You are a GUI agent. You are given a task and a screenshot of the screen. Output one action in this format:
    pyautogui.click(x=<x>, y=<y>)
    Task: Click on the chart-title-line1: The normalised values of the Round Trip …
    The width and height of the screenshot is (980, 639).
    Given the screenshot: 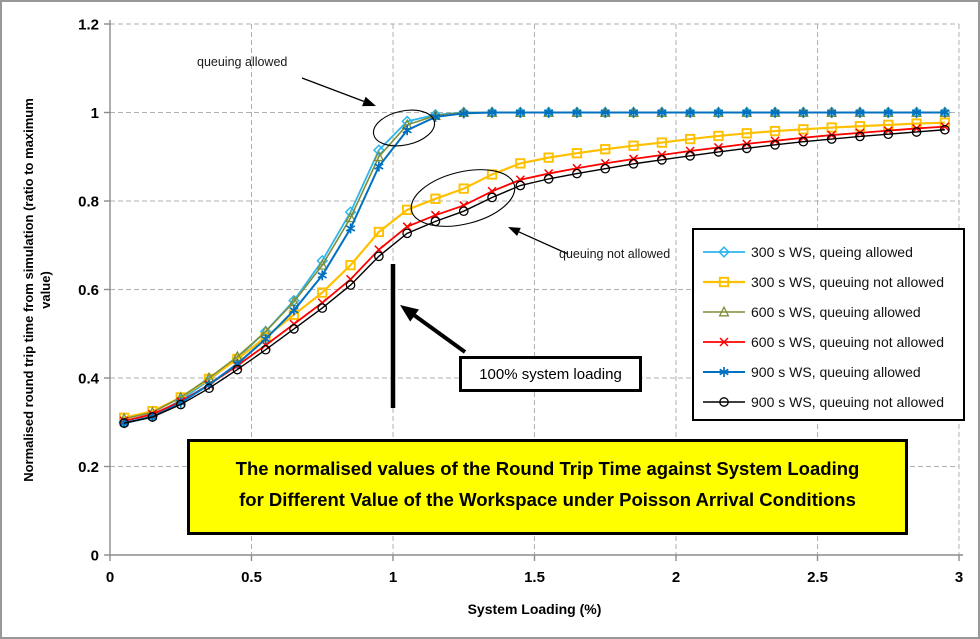 What is the action you would take?
    pyautogui.click(x=547, y=468)
    